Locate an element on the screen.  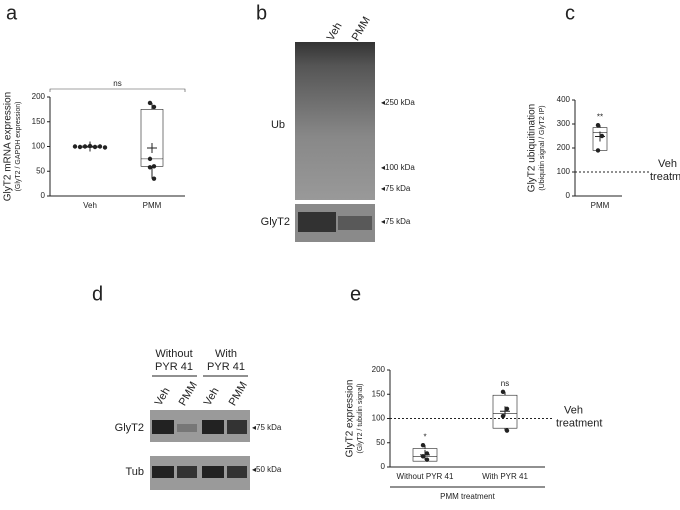
marker-label: 250 kDa is located at coordinates (400, 102).